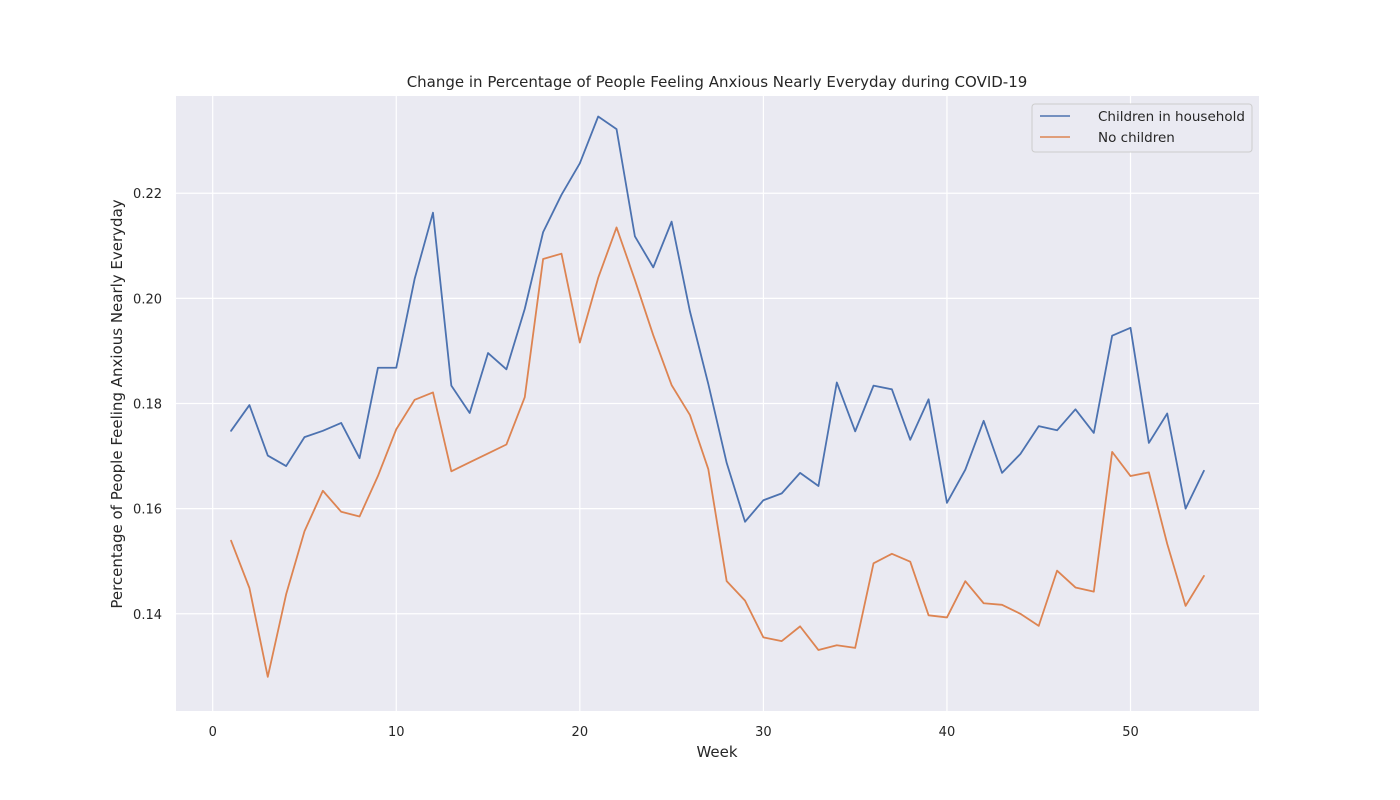 The height and width of the screenshot is (800, 1400). Describe the element at coordinates (716, 752) in the screenshot. I see `x-axis-label: Week` at that location.